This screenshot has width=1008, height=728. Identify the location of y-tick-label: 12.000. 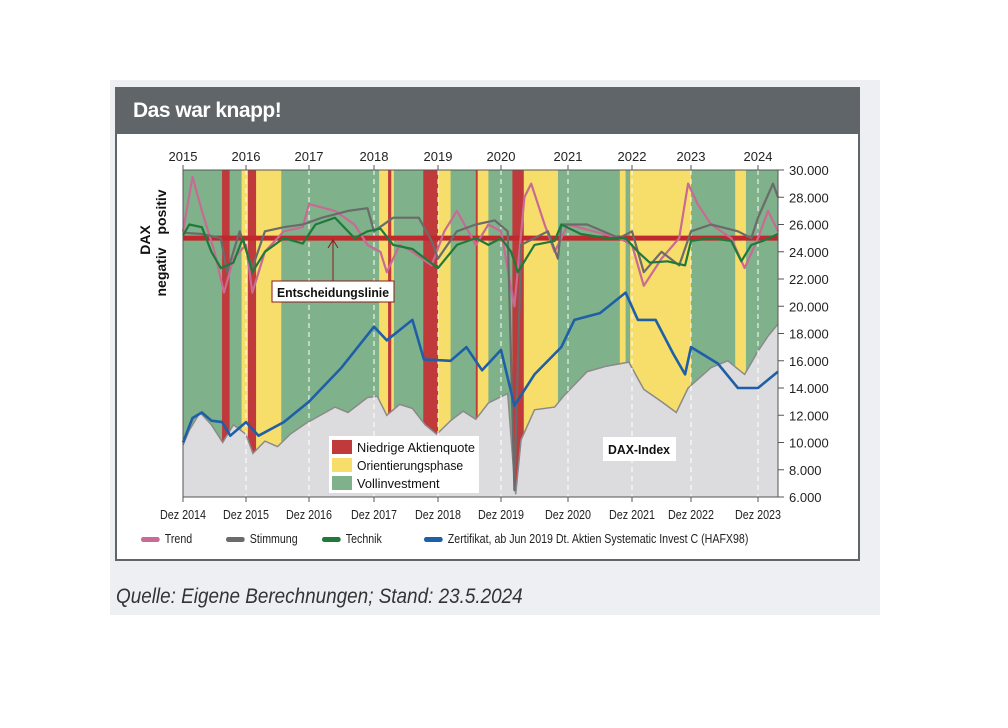
(809, 415).